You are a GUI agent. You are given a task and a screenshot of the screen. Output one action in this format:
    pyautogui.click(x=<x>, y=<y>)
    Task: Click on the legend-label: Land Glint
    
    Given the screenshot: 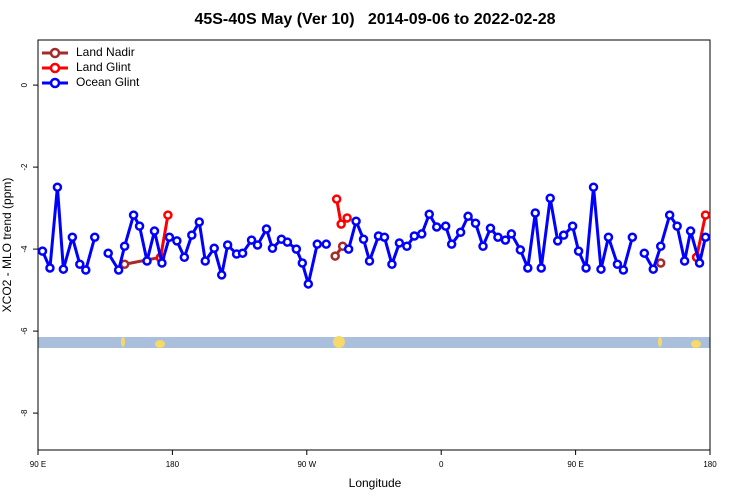 What is the action you would take?
    pyautogui.click(x=103, y=67)
    